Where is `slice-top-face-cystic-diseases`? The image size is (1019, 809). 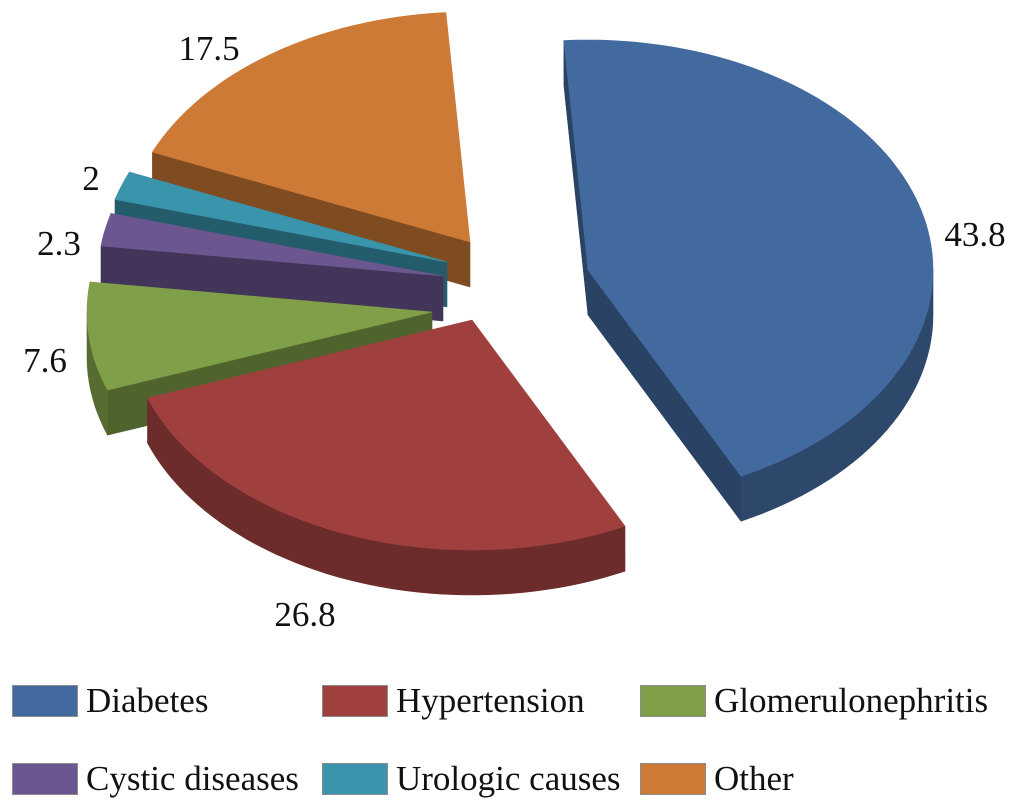
slice-top-face-cystic-diseases is located at coordinates (272, 245).